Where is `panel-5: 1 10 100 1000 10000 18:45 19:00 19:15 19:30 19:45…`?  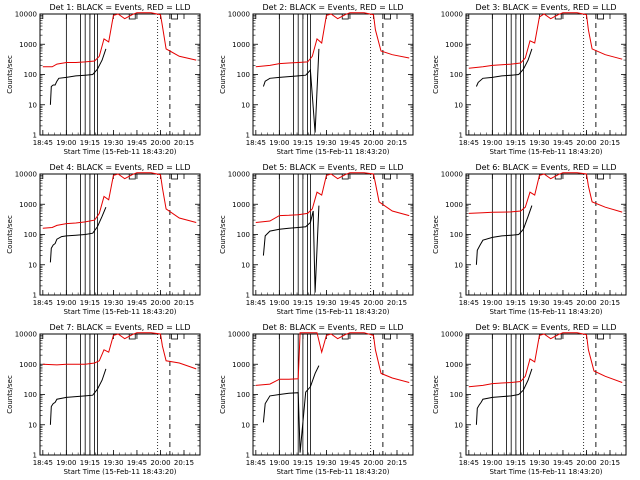 panel-5: 1 10 100 1000 10000 18:45 19:00 19:15 19:30 19:45… is located at coordinates (316, 239).